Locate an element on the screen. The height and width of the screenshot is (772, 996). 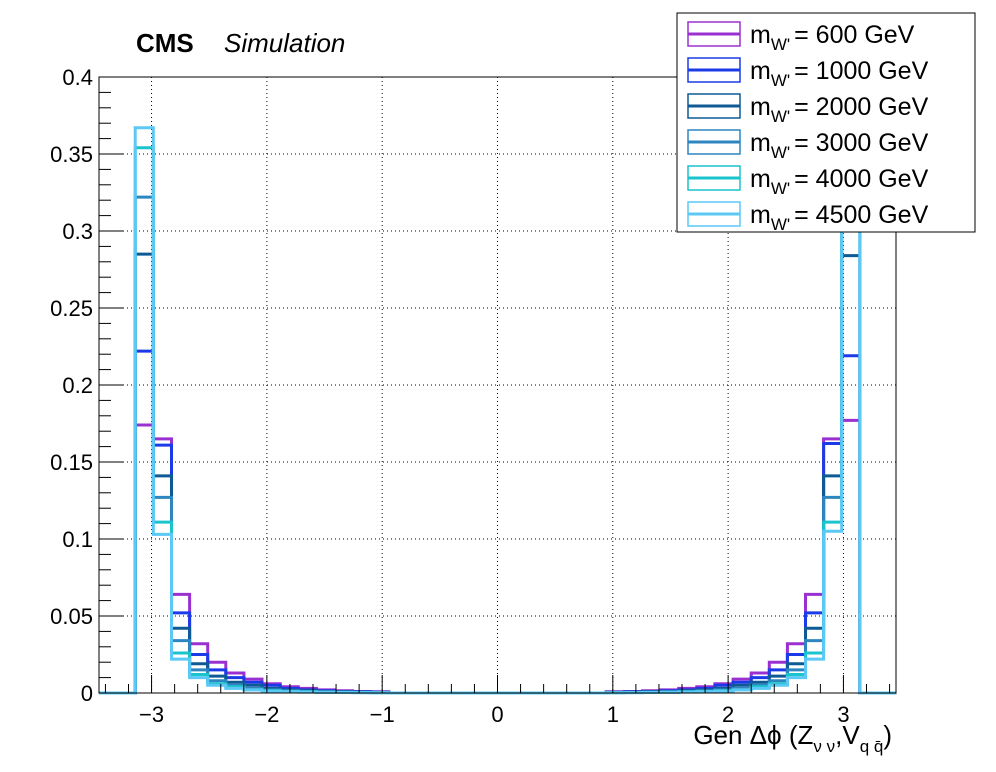
legend-entry: mW' = 4000 GeV is located at coordinates (808, 181).